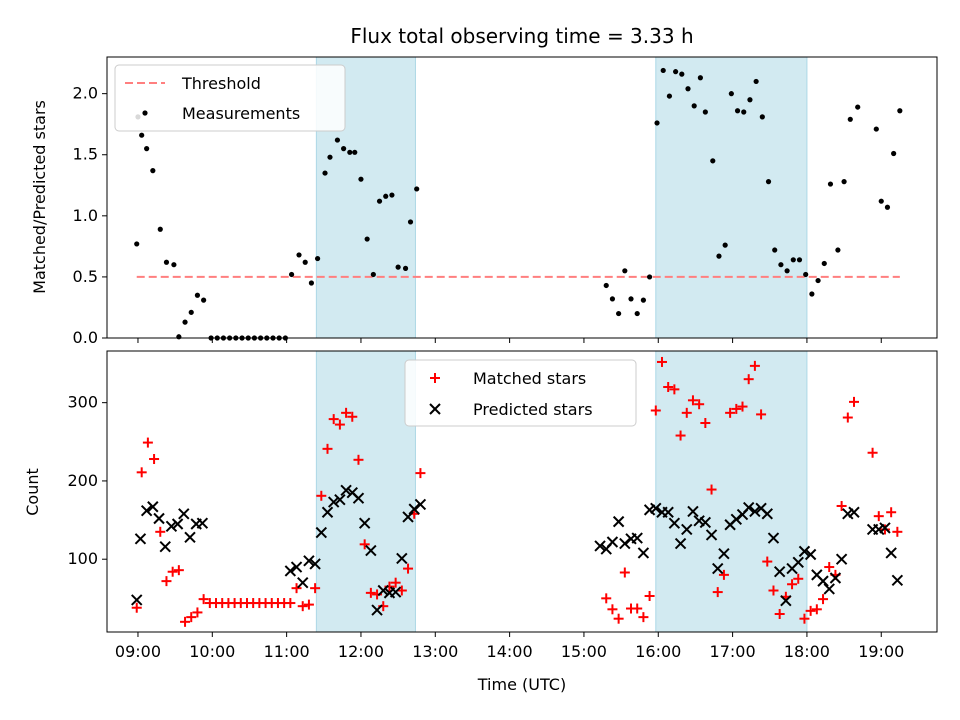 This screenshot has height=720, width=960. I want to click on bottom-y-axis-label: Count, so click(32, 492).